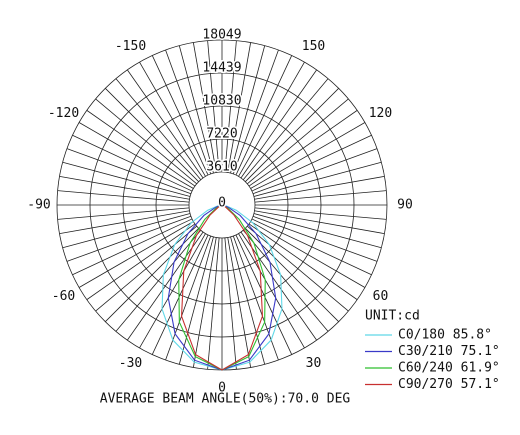  I want to click on angle-tick-label: 90, so click(405, 205).